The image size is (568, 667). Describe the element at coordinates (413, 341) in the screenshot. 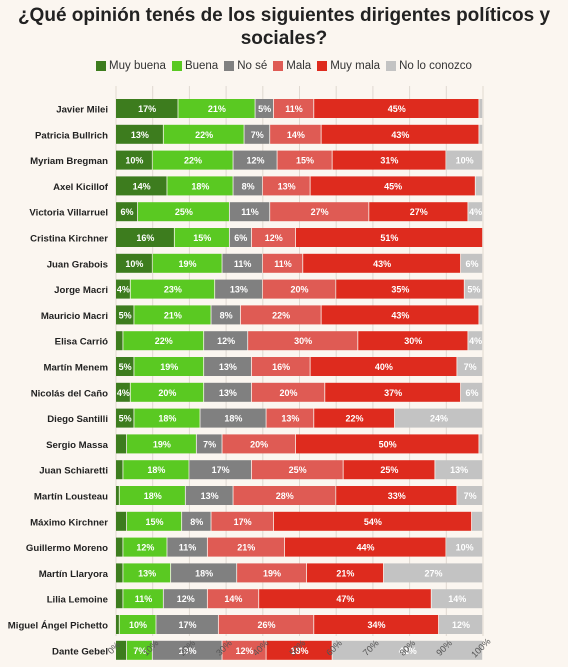

I see `data-label: 30%` at that location.